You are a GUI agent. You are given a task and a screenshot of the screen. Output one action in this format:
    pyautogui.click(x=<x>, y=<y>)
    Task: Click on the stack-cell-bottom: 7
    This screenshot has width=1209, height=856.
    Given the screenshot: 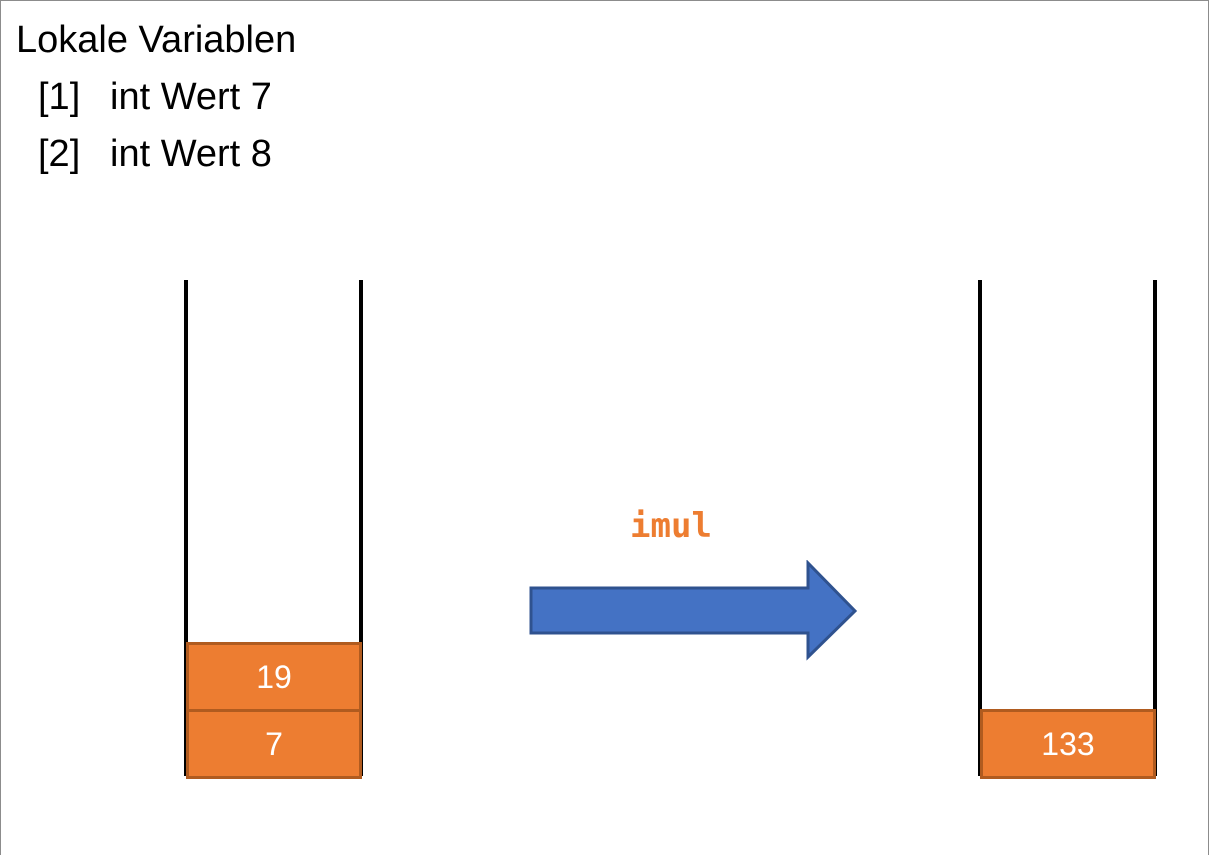 What is the action you would take?
    pyautogui.click(x=274, y=744)
    